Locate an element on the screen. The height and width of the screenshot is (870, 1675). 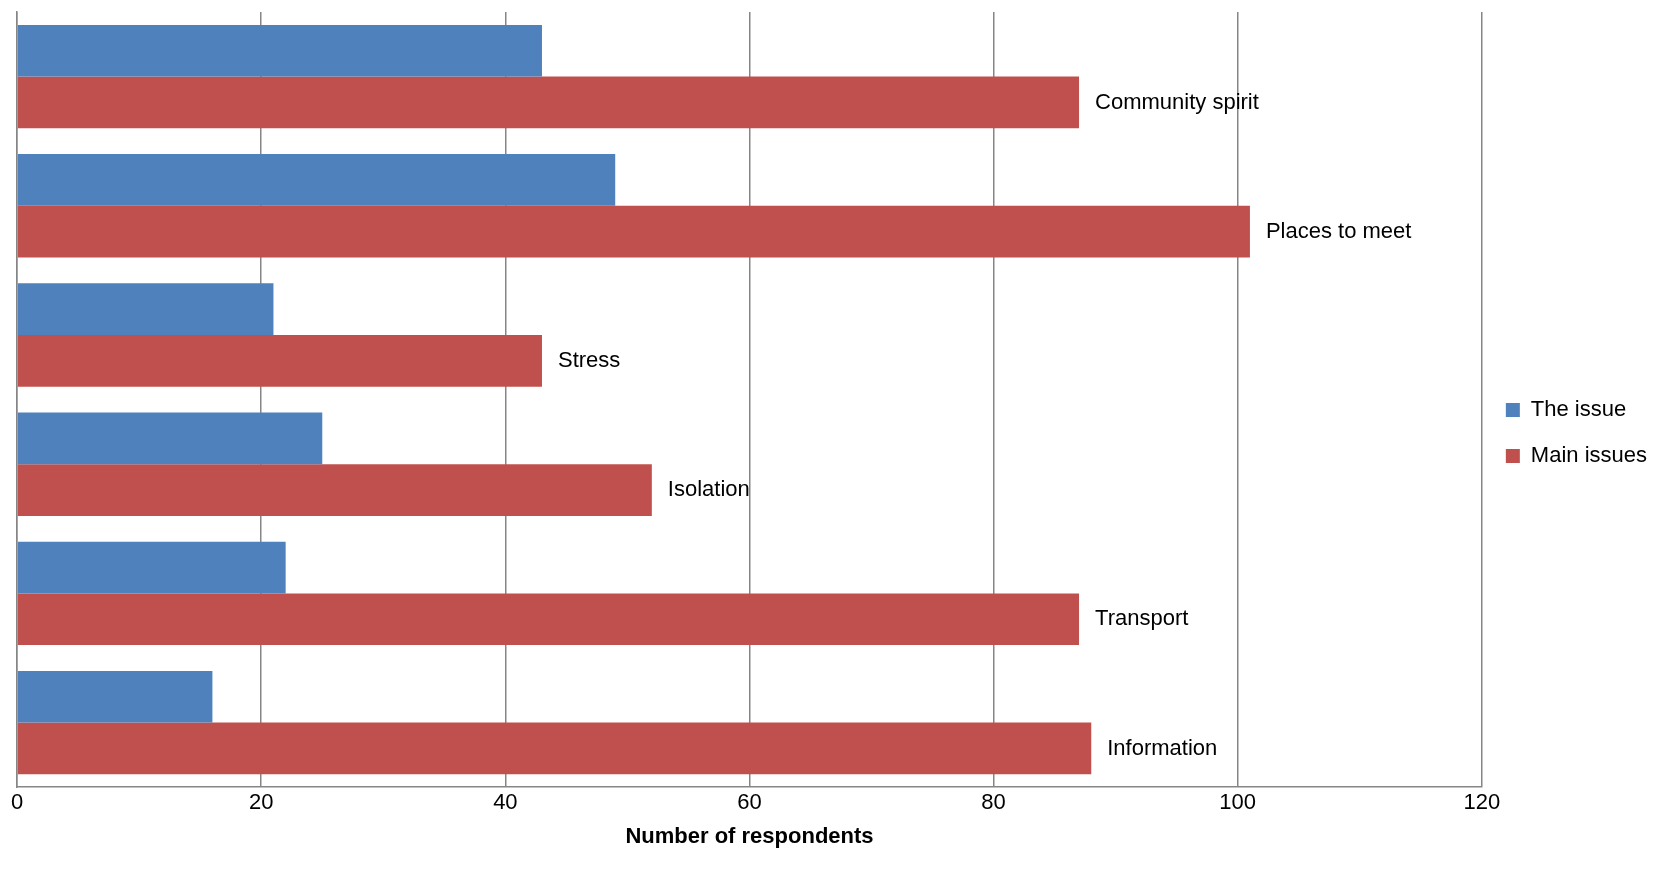
y-tick-label: Information is located at coordinates (1162, 747).